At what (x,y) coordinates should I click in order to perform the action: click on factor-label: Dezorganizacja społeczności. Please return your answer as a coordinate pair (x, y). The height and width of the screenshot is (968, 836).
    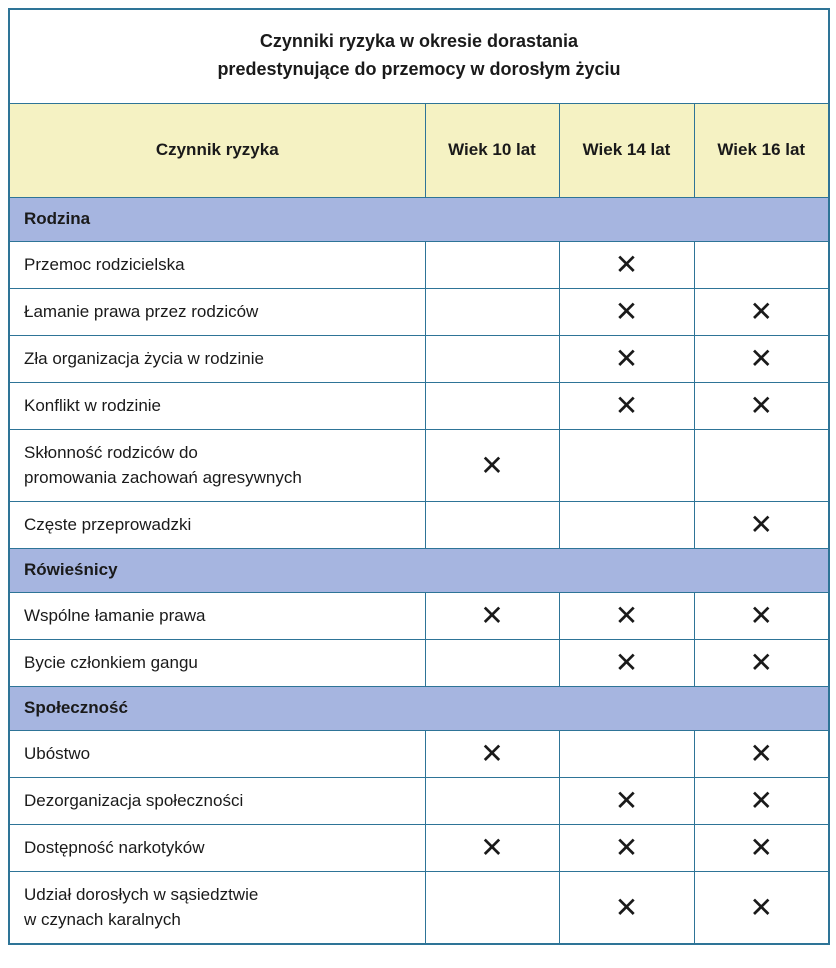
    Looking at the image, I should click on (217, 800).